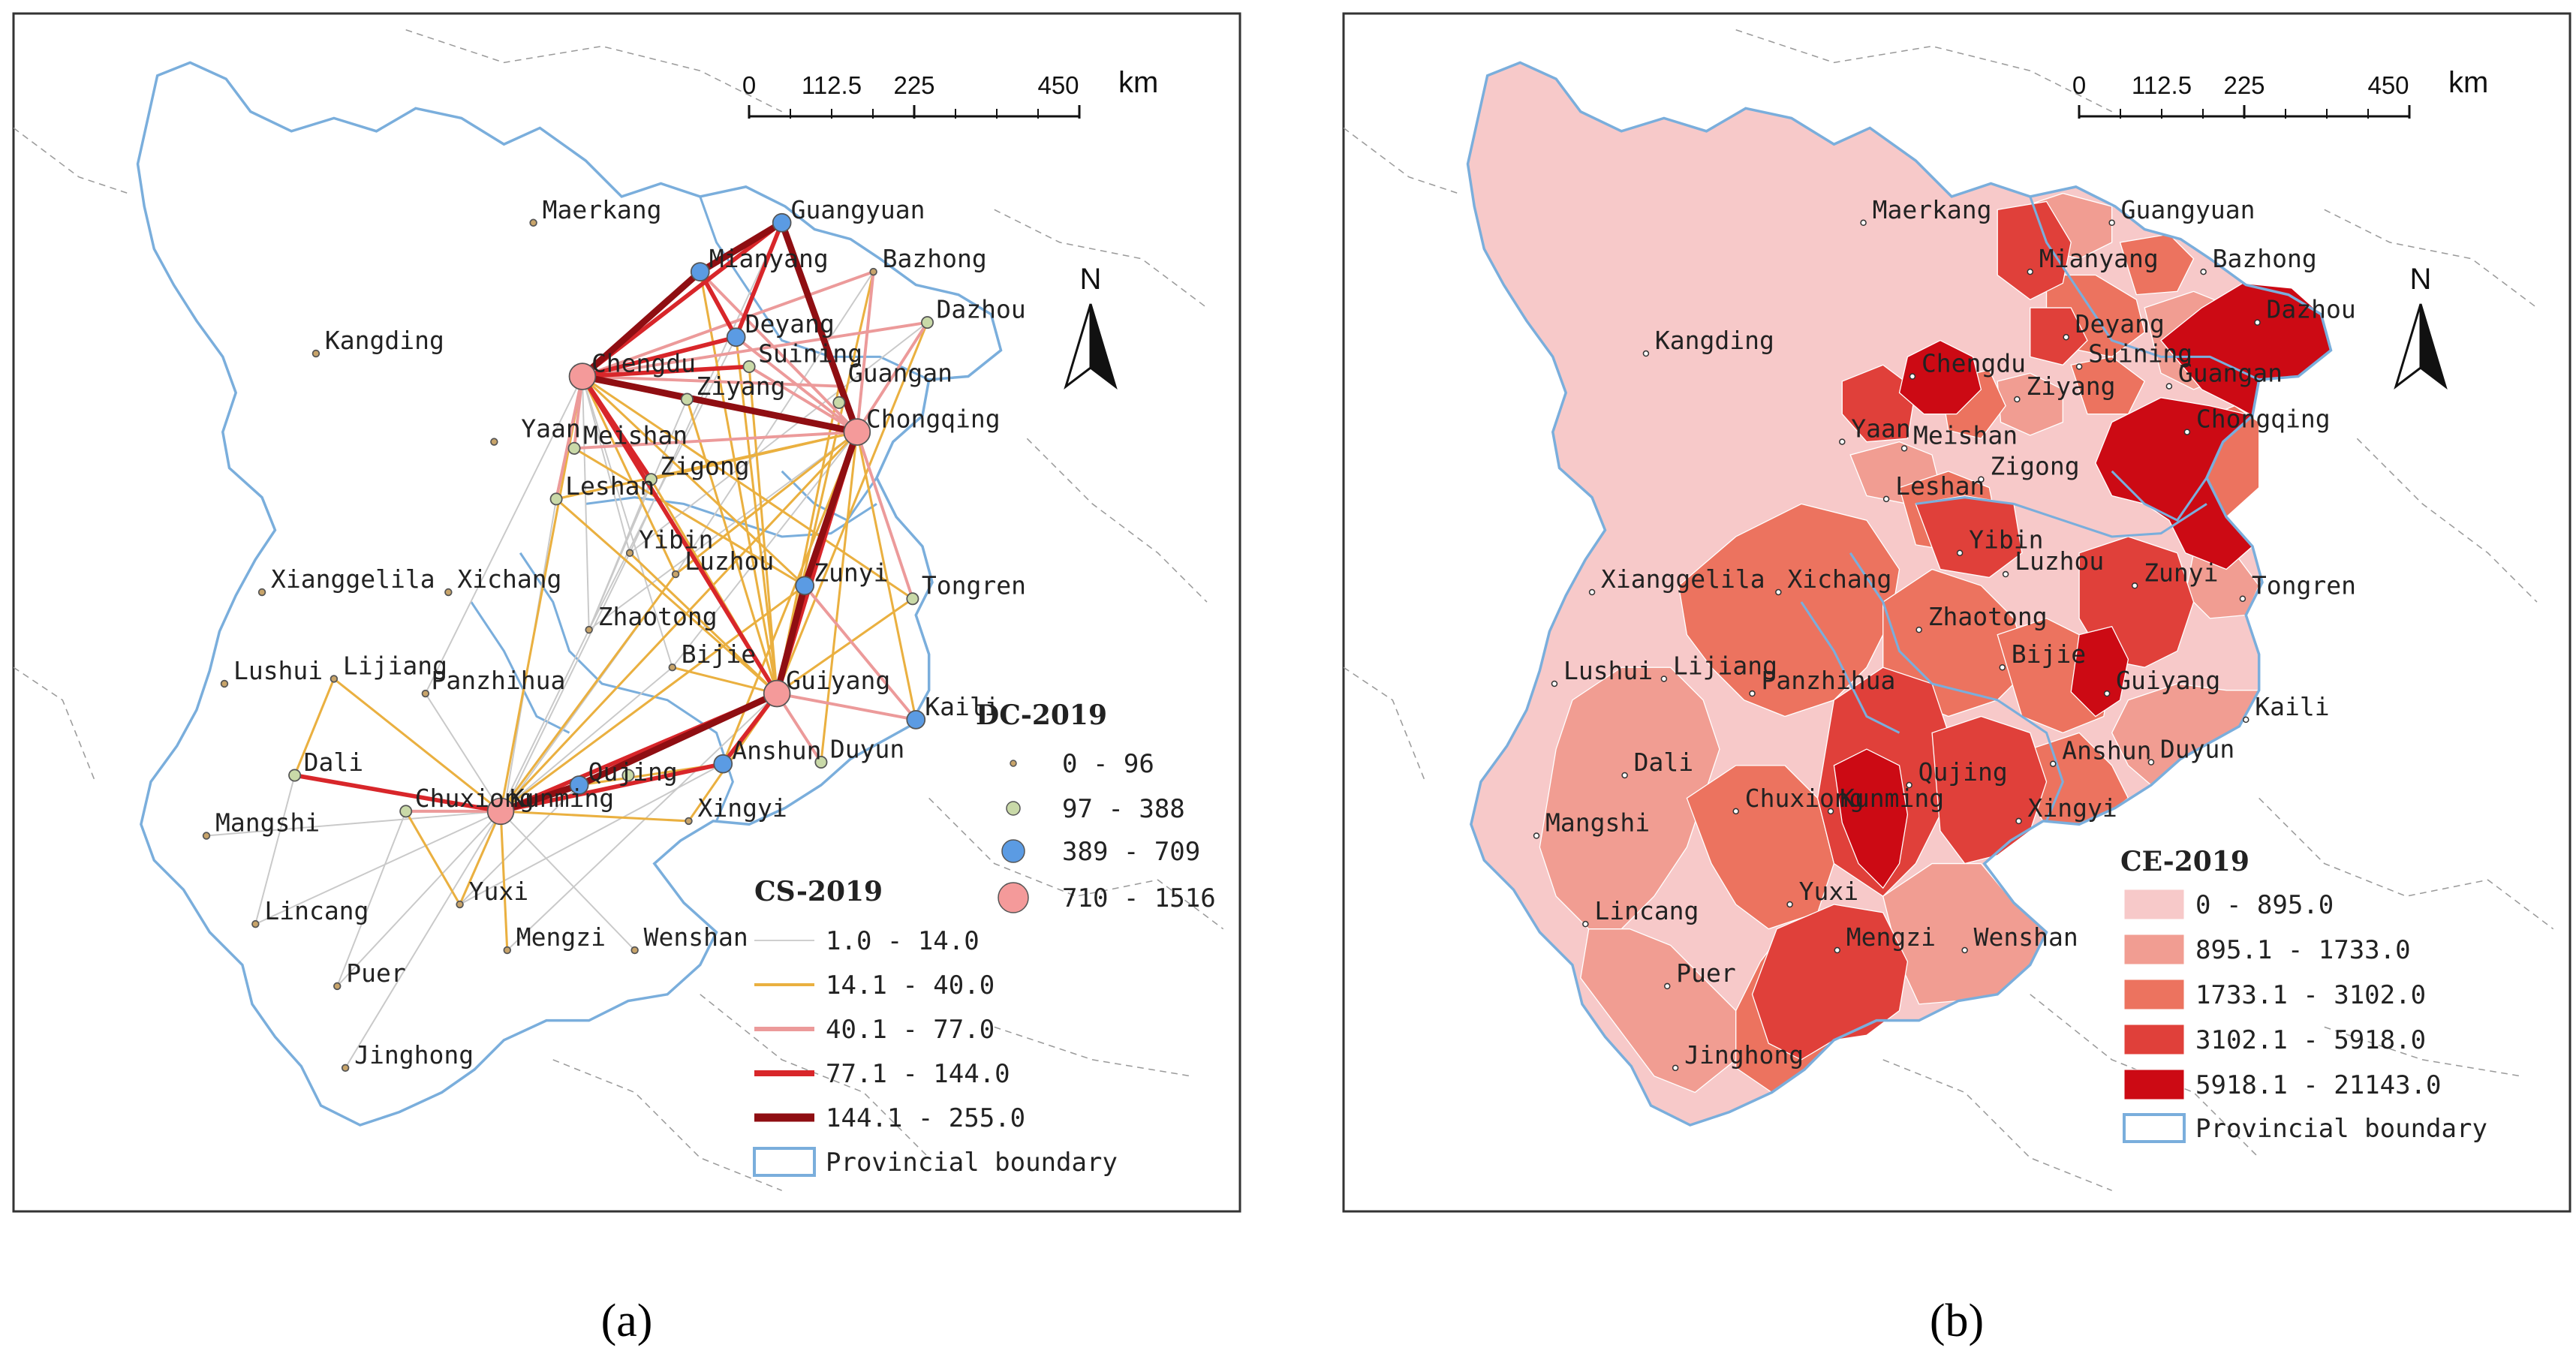 This screenshot has width=2576, height=1360. I want to click on node-yuxi, so click(460, 904).